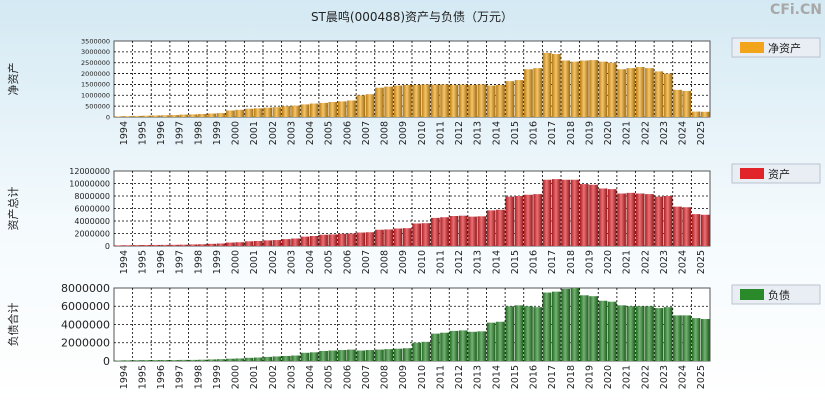 This screenshot has height=400, width=825. Describe the element at coordinates (385, 262) in the screenshot. I see `x-tick-label: 2008` at that location.